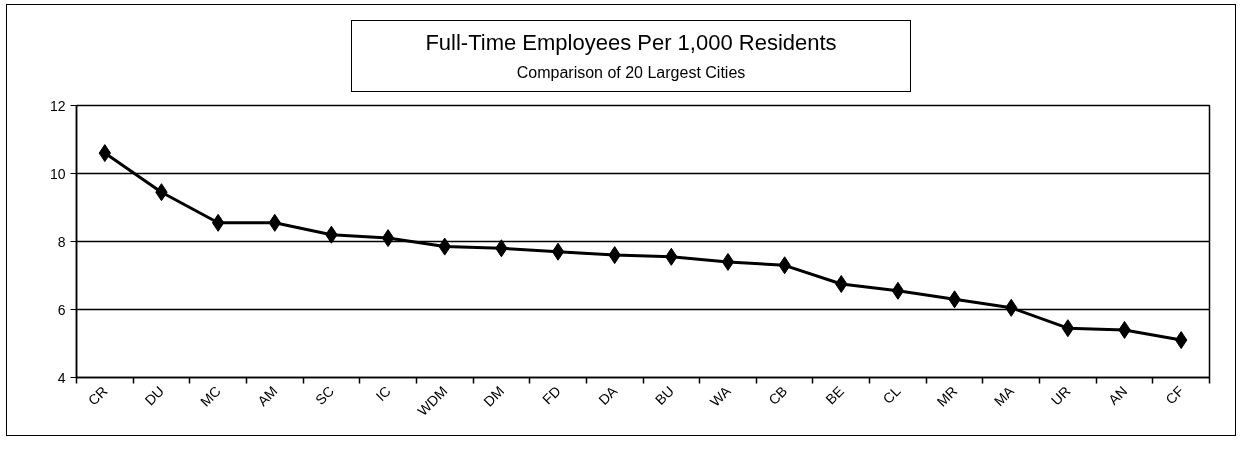 This screenshot has height=469, width=1248. I want to click on x-tick-label: CB, so click(778, 396).